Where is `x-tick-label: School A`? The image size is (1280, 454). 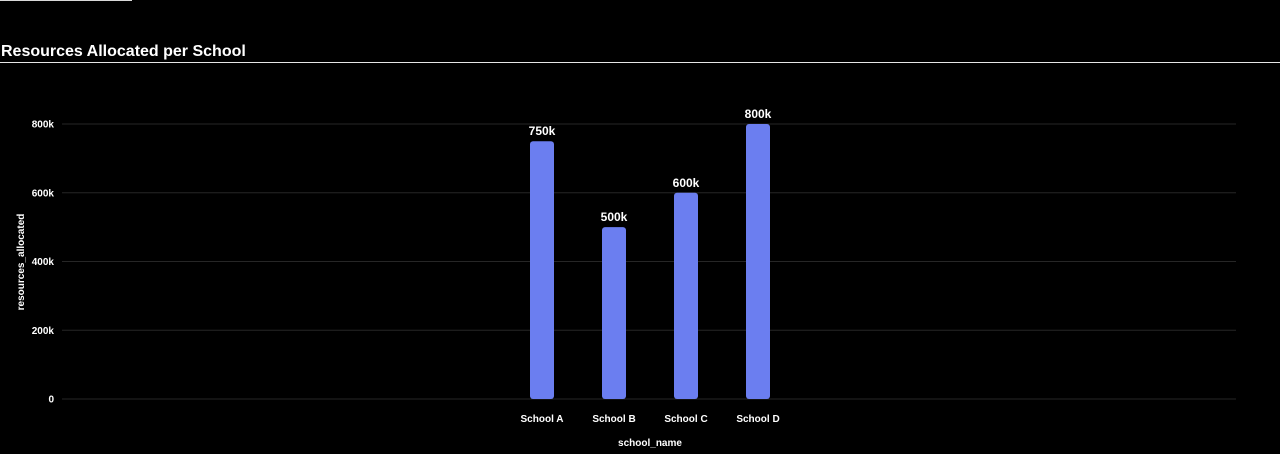
x-tick-label: School A is located at coordinates (542, 419).